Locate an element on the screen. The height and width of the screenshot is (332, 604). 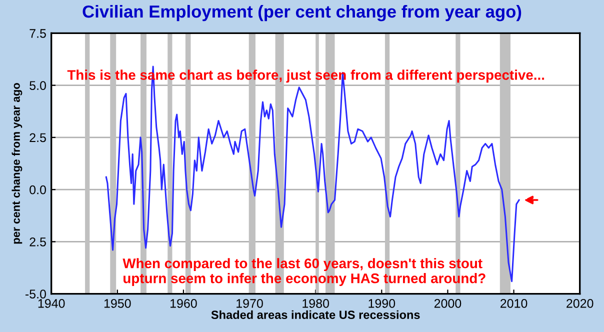
x-tick-label: 2000 is located at coordinates (448, 303).